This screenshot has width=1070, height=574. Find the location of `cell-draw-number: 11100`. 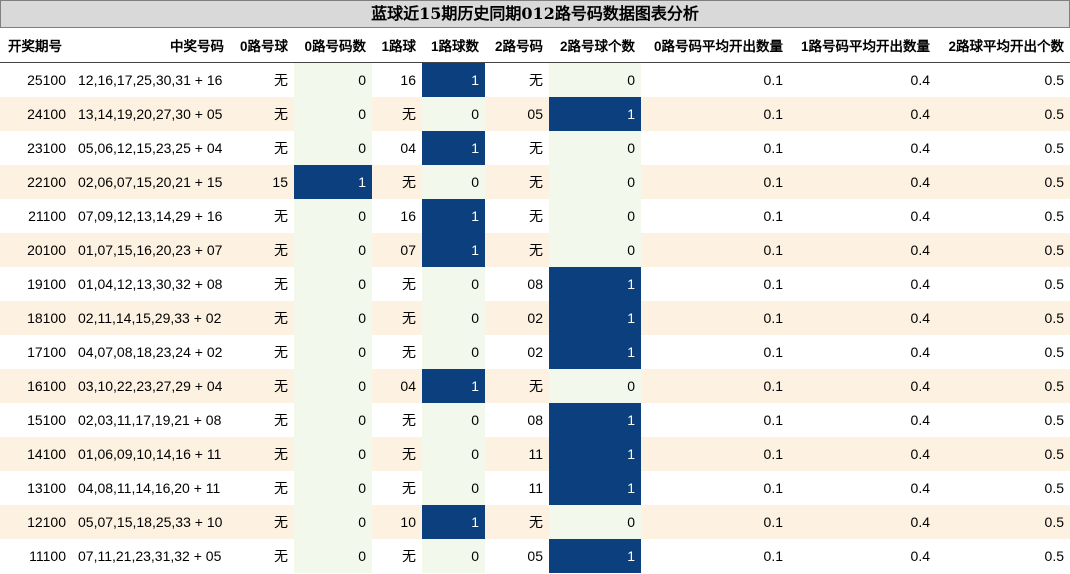

cell-draw-number: 11100 is located at coordinates (36, 556).